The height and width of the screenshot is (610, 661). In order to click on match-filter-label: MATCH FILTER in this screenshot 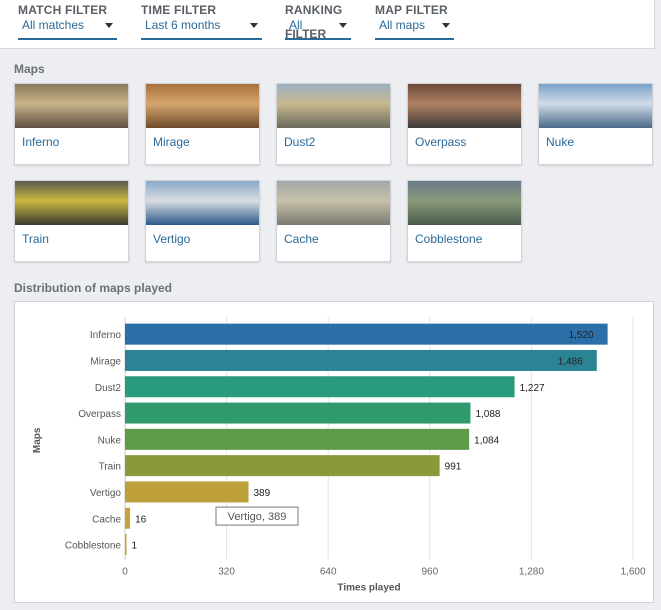, I will do `click(63, 10)`.